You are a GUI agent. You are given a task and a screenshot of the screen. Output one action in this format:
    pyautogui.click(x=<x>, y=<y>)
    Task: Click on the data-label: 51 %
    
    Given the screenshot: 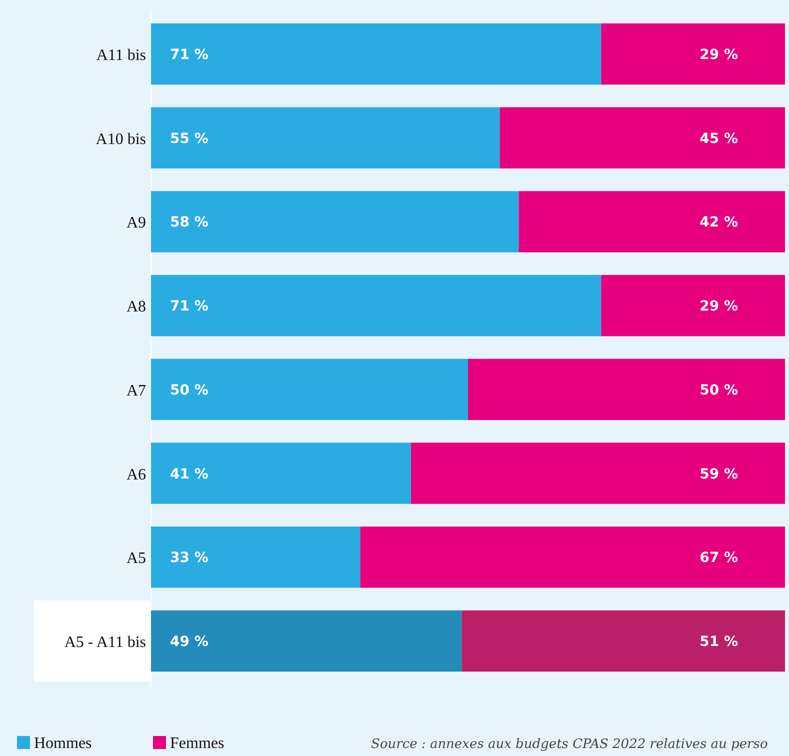 What is the action you would take?
    pyautogui.click(x=719, y=642)
    